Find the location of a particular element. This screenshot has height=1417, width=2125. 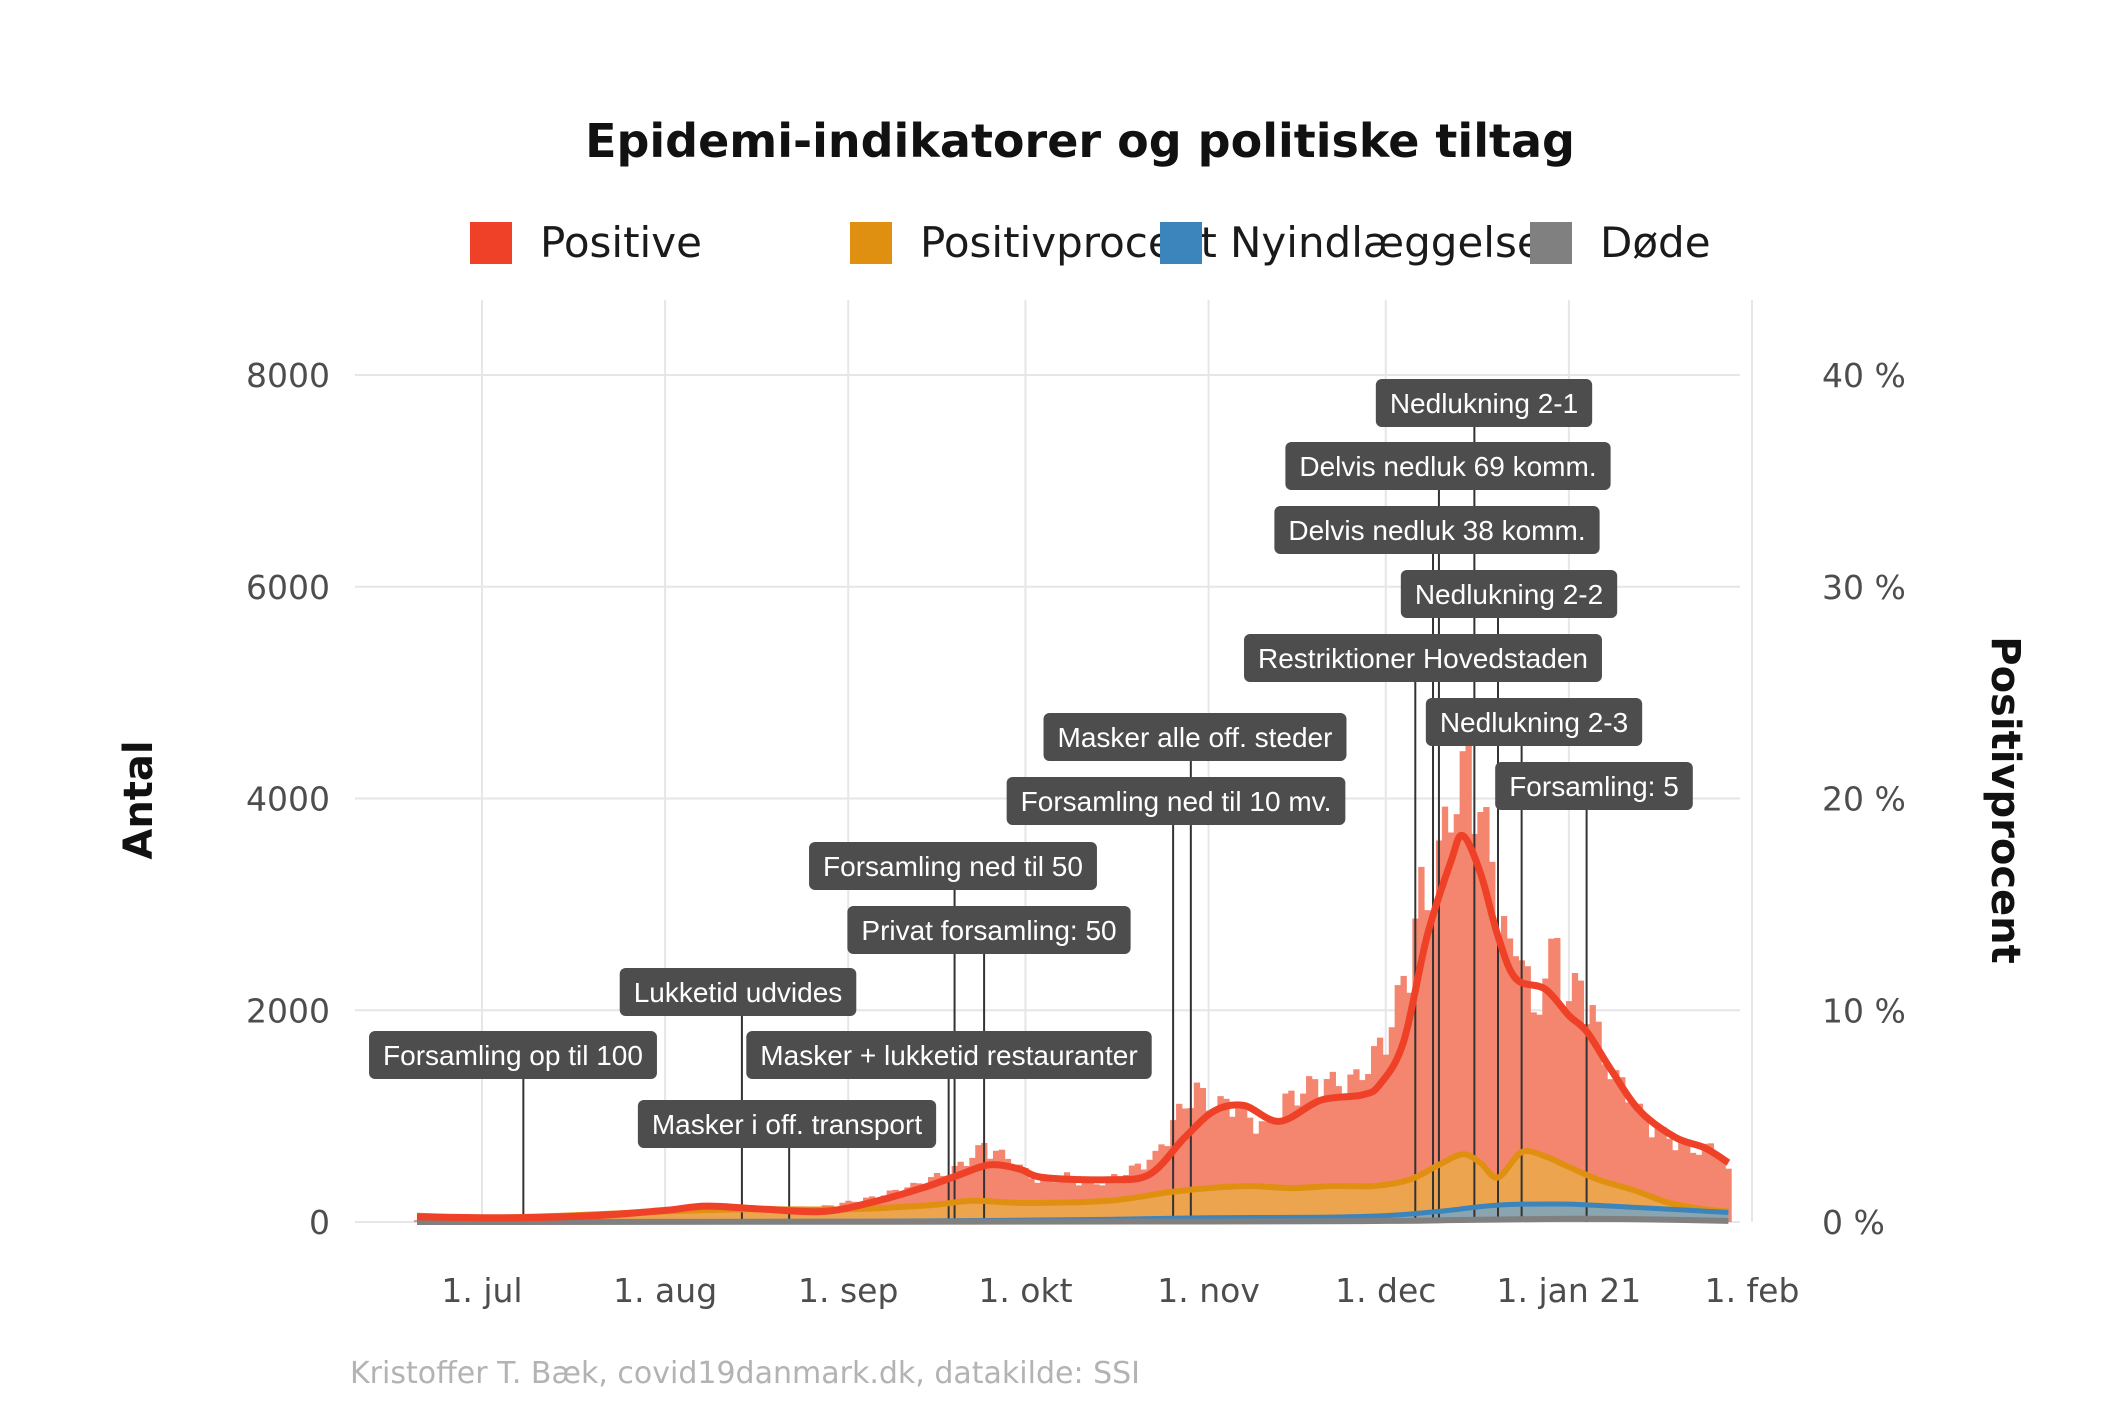

positivprocent-area is located at coordinates (1073, 1186).